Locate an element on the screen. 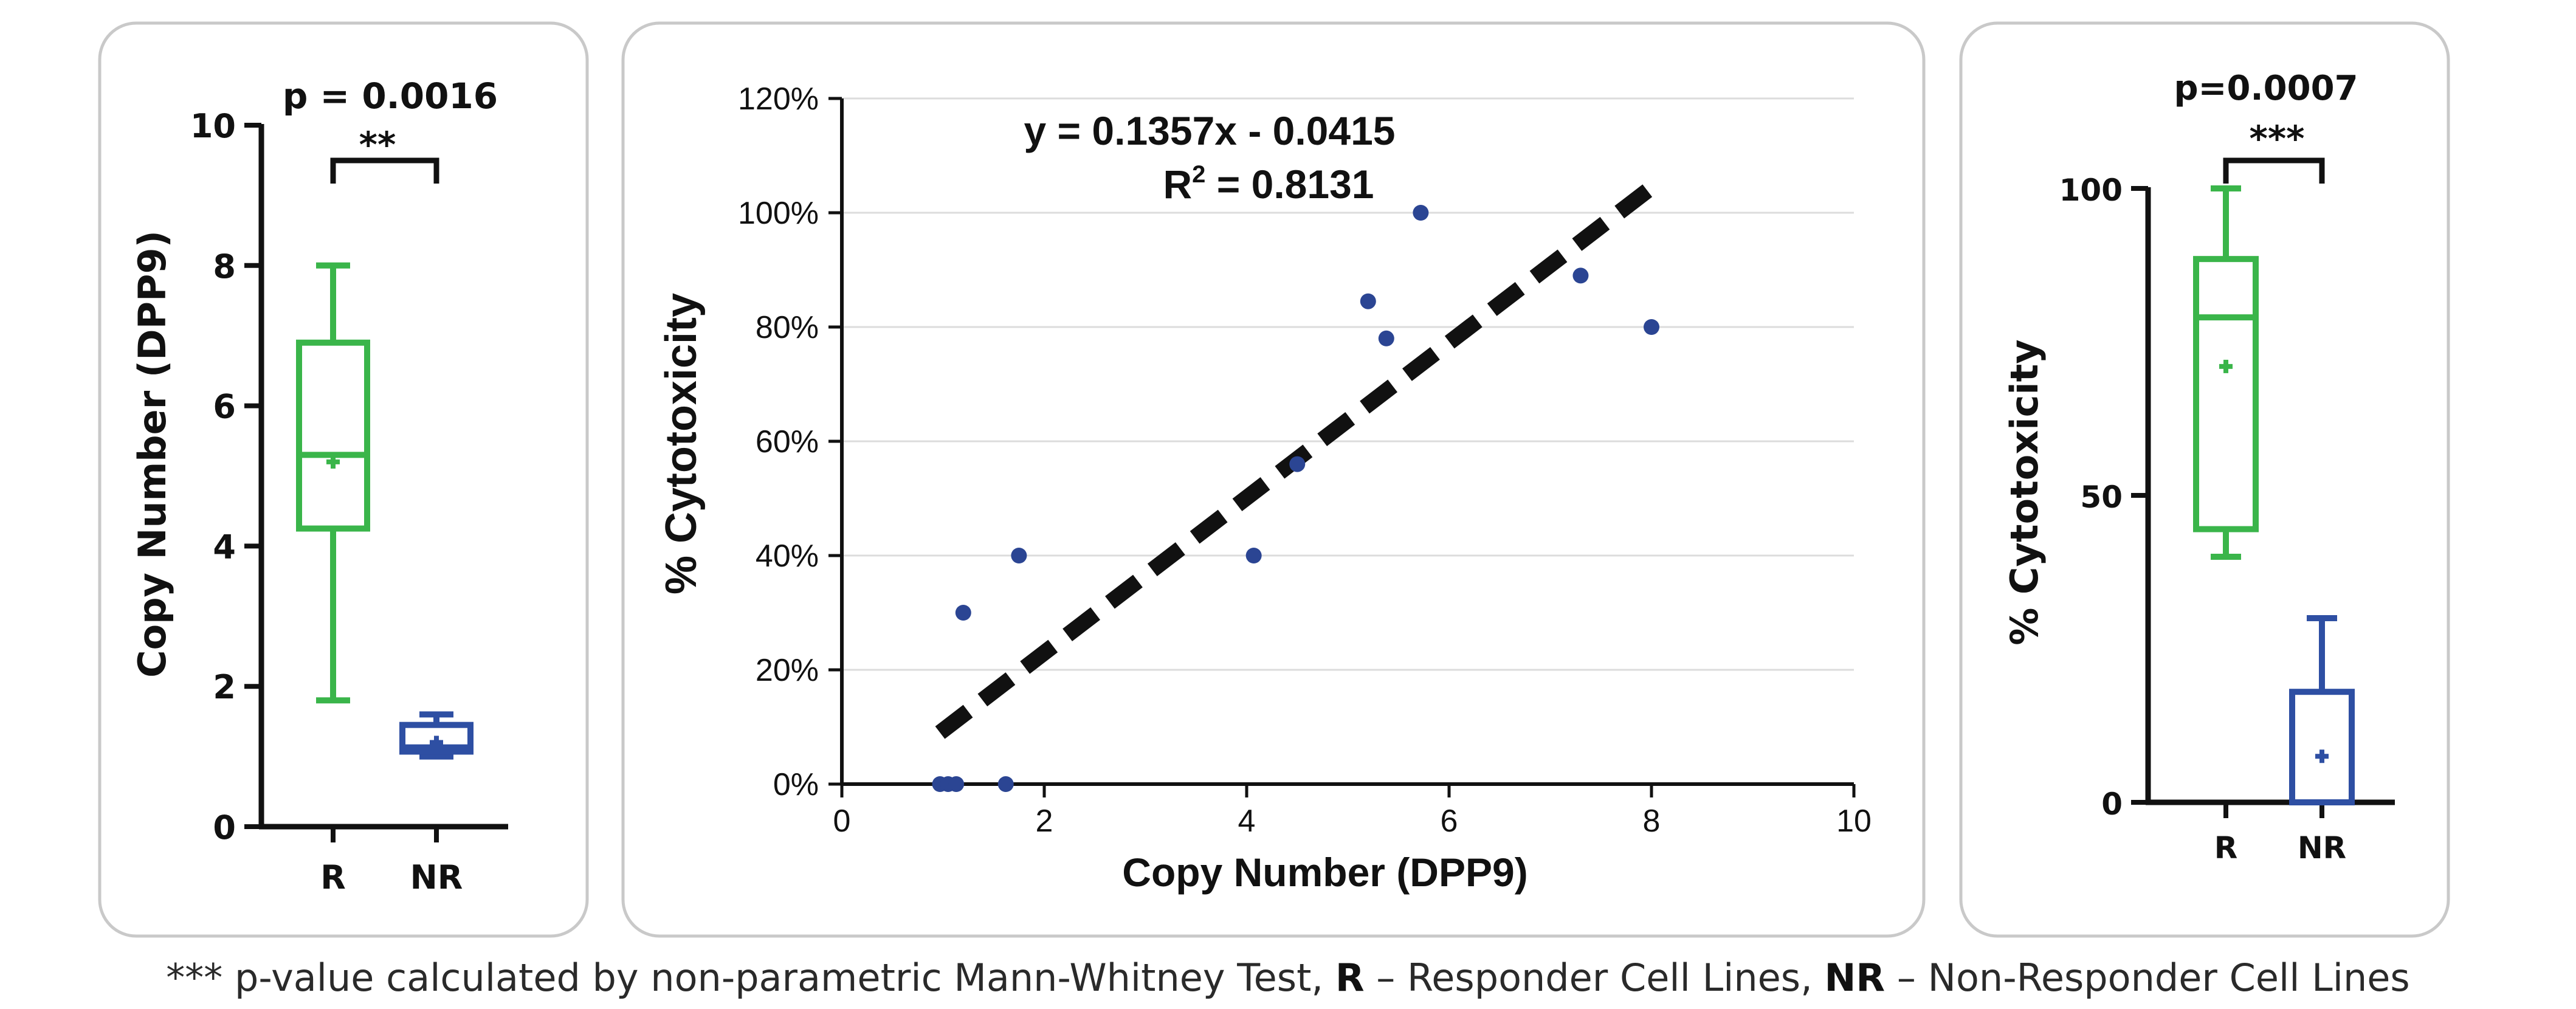  y-tick-label: 100 is located at coordinates (2091, 190).